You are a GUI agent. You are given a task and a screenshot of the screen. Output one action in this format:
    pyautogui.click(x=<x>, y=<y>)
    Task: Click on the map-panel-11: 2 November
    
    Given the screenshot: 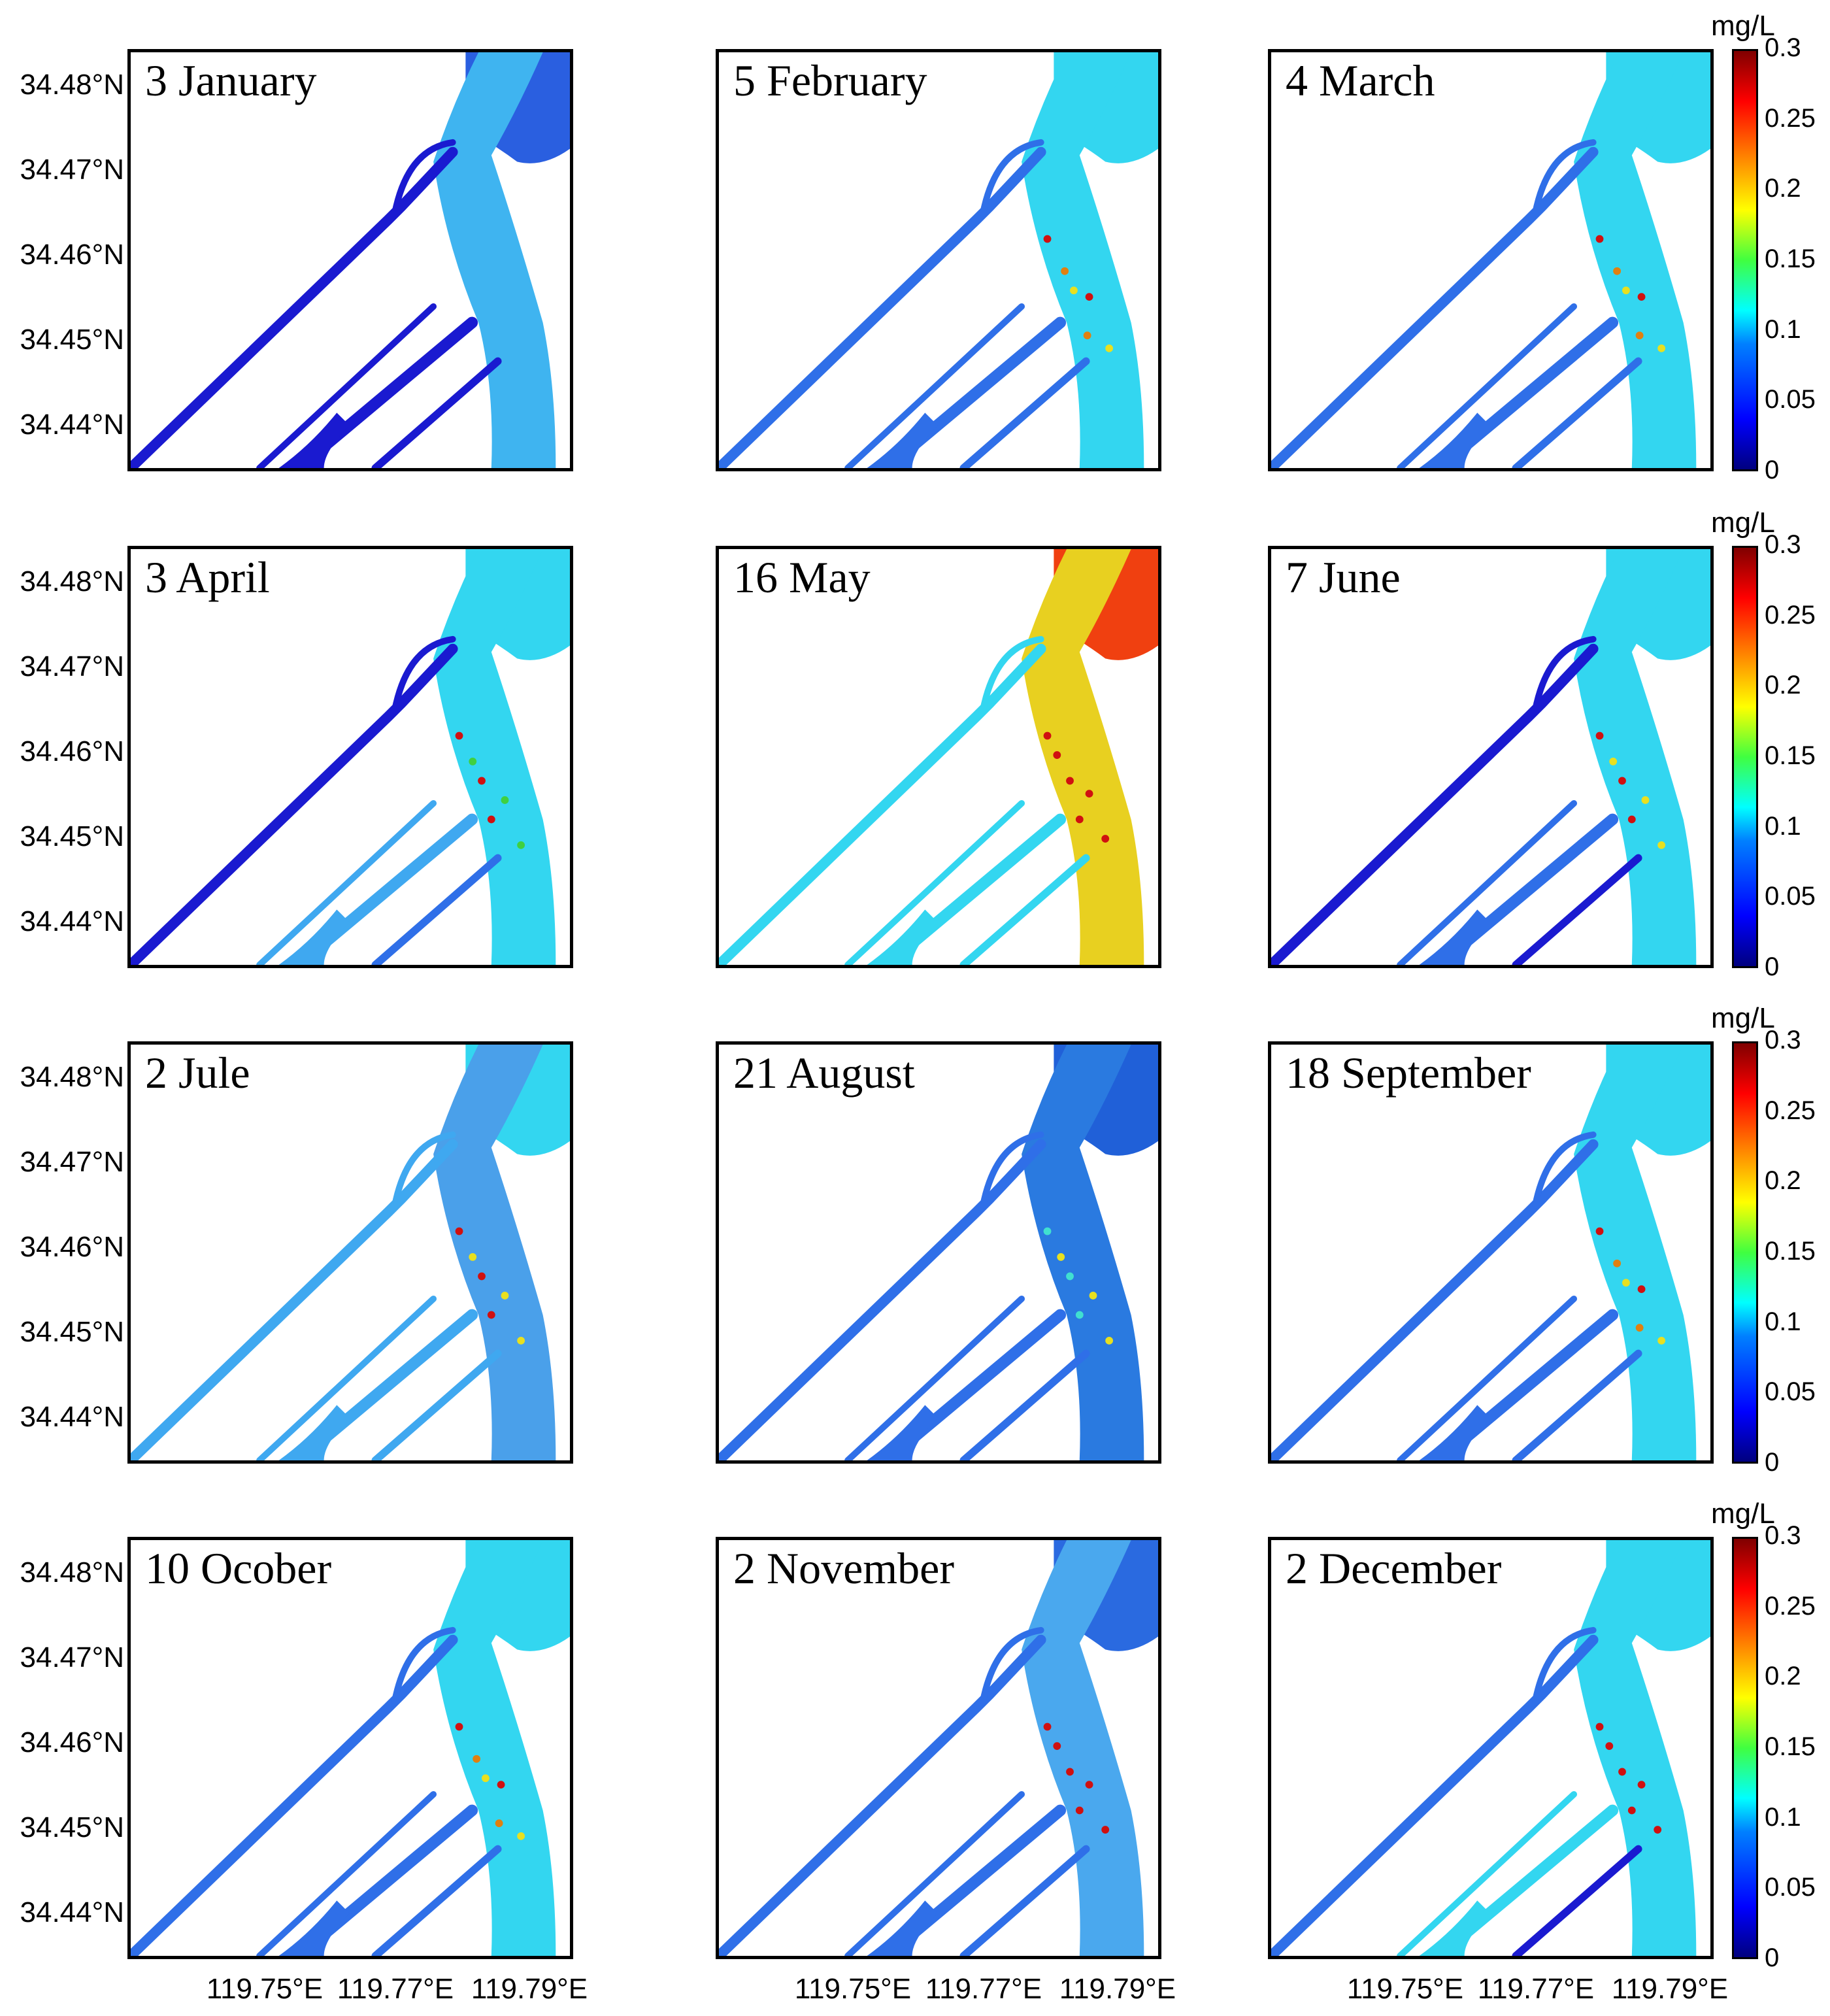 What is the action you would take?
    pyautogui.click(x=938, y=1748)
    